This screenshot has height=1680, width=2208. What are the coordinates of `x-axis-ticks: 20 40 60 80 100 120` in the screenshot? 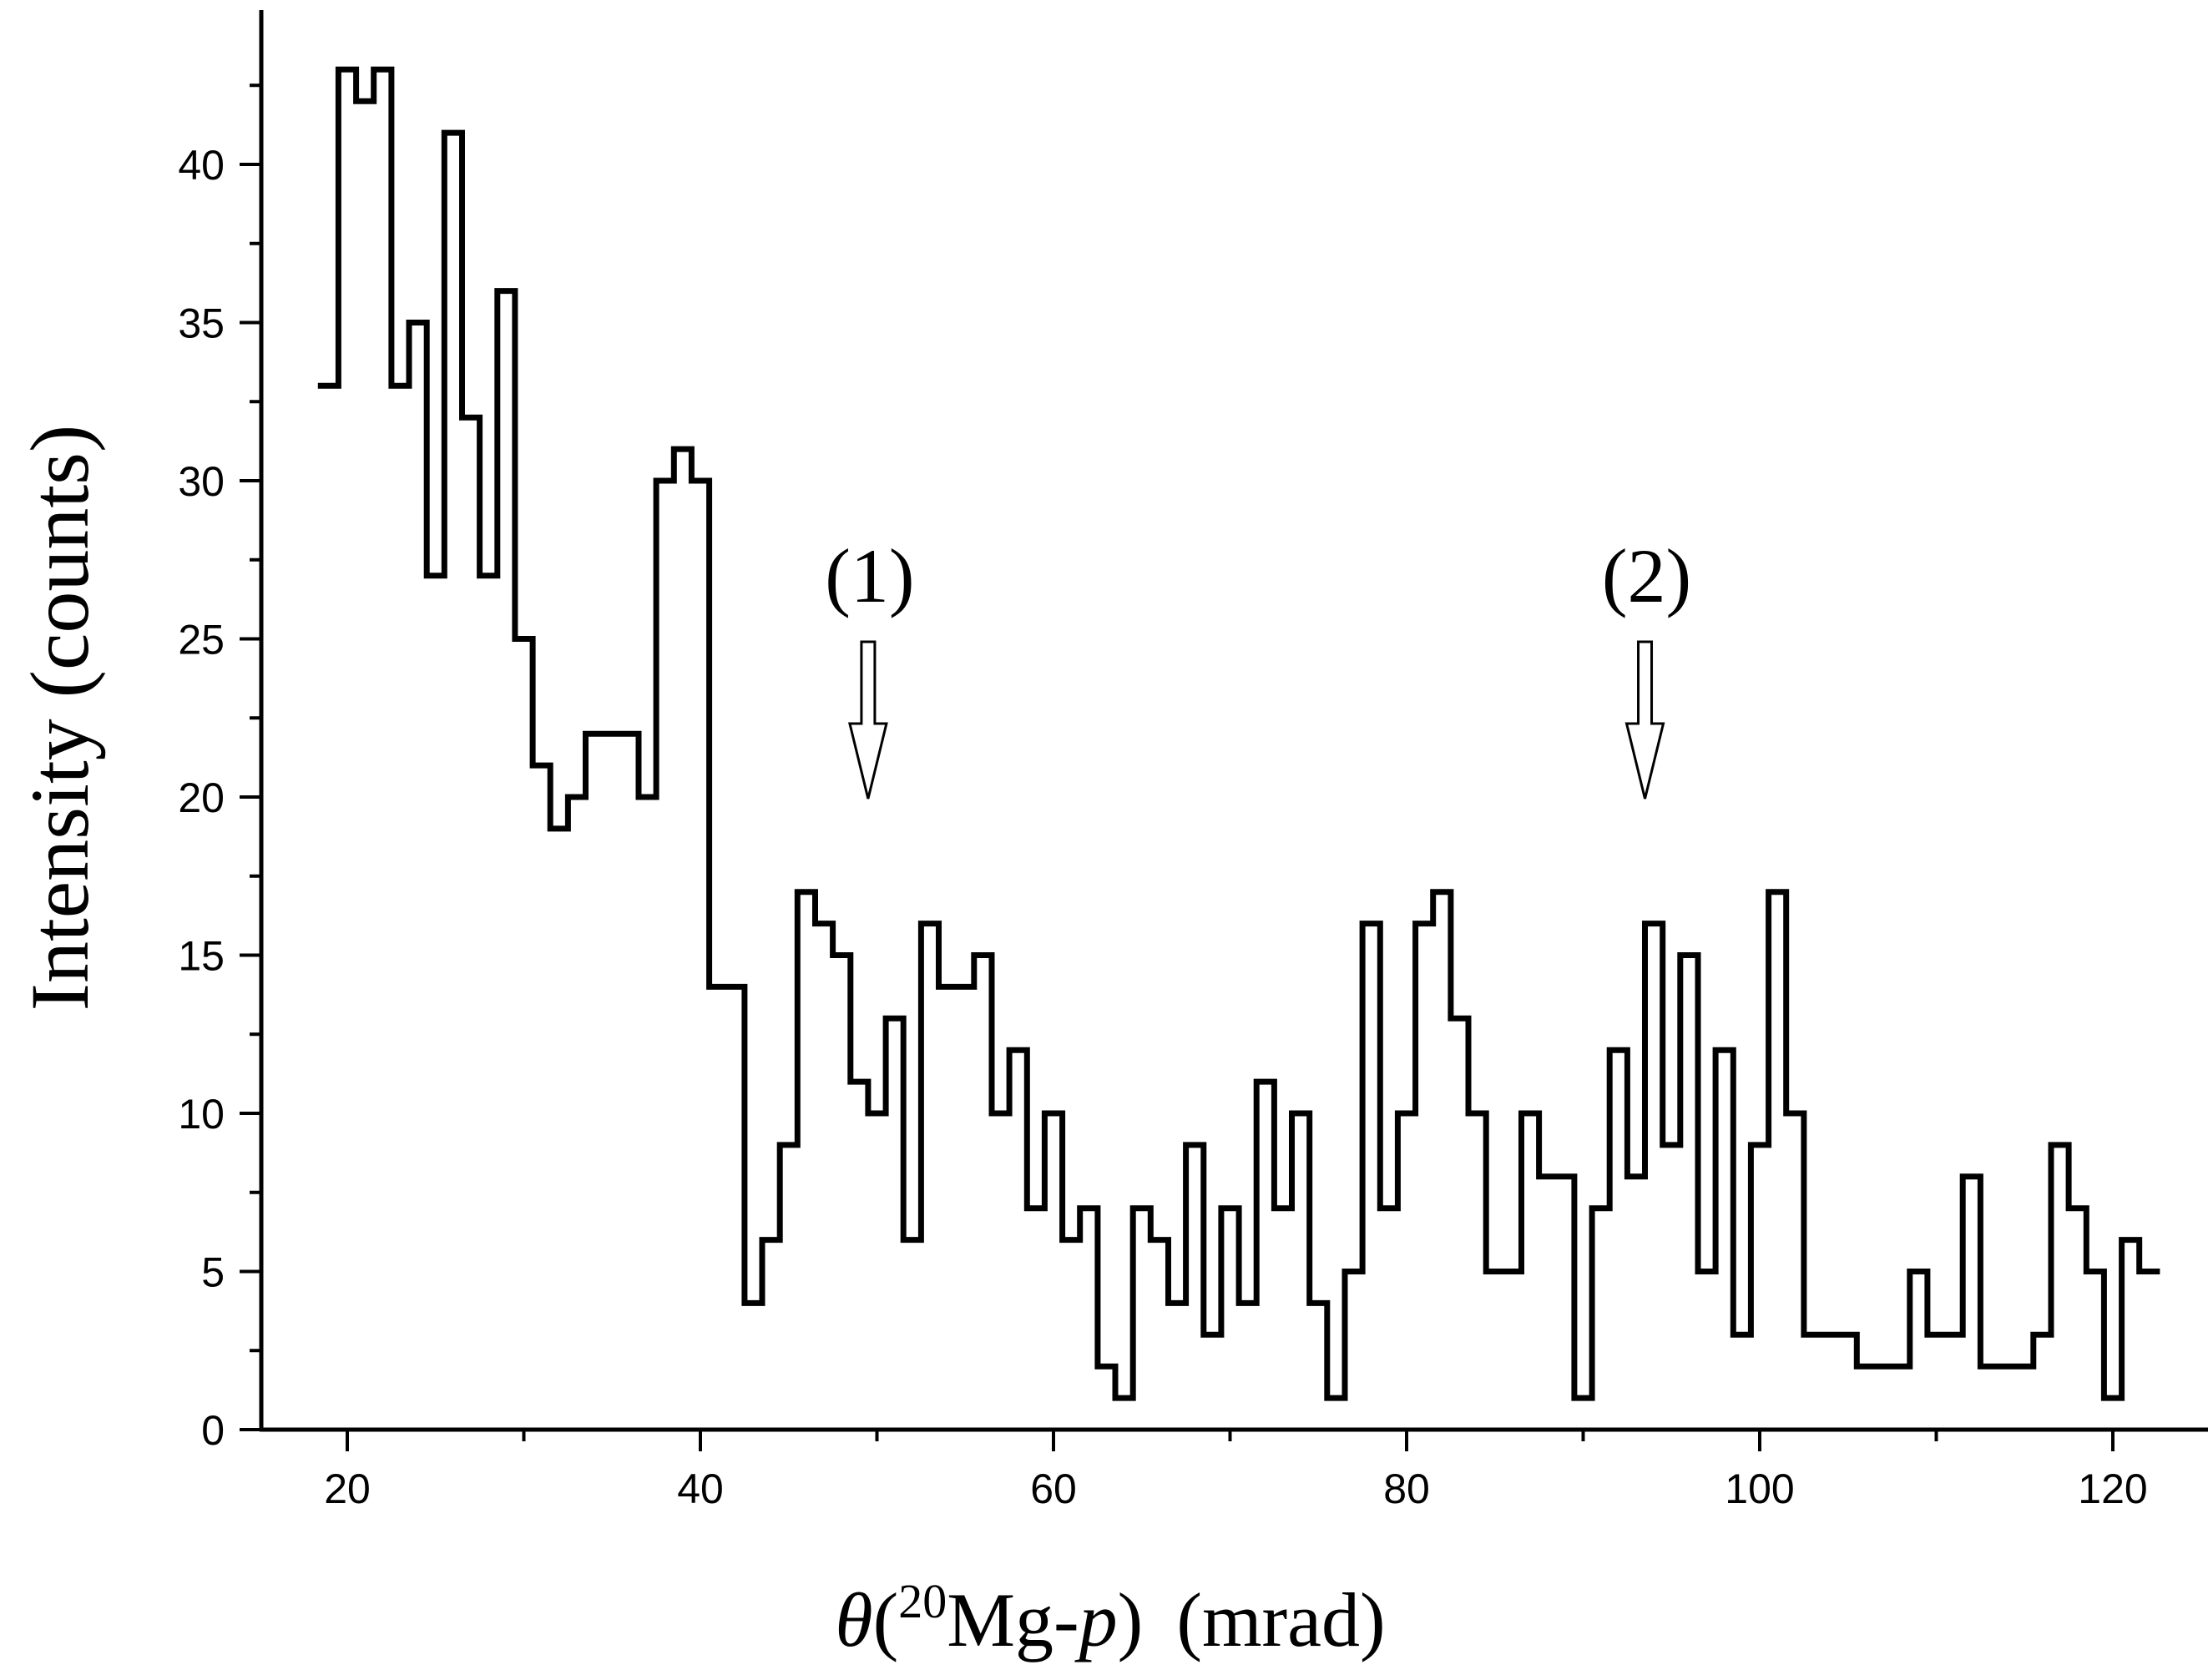 It's located at (1236, 1471).